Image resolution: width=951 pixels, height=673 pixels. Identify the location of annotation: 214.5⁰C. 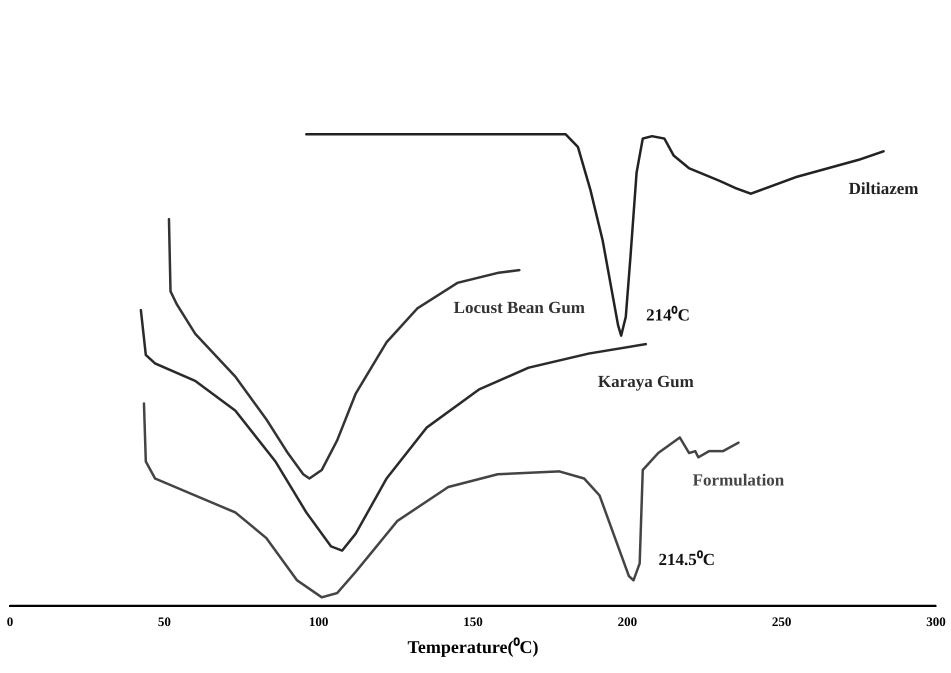
(687, 560).